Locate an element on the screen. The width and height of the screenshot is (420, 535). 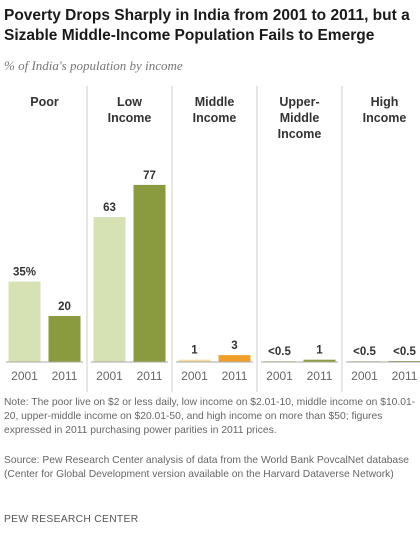
value-label: 35% is located at coordinates (24, 273).